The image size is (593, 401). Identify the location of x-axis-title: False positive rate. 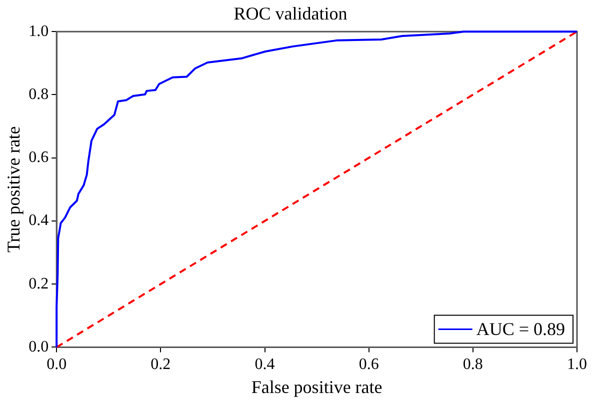
(316, 386).